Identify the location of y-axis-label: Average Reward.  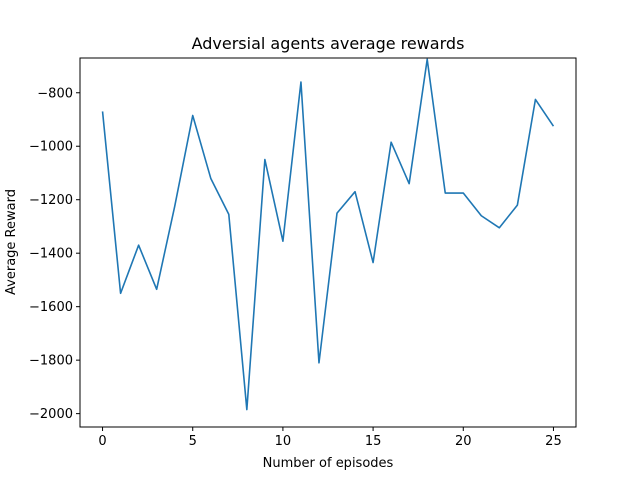
(11, 242).